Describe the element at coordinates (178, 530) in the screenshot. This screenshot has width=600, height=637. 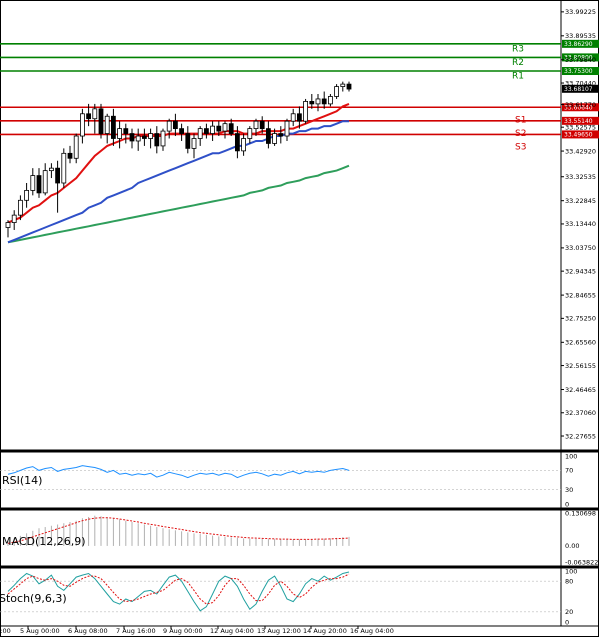
I see `macd-signal-line` at that location.